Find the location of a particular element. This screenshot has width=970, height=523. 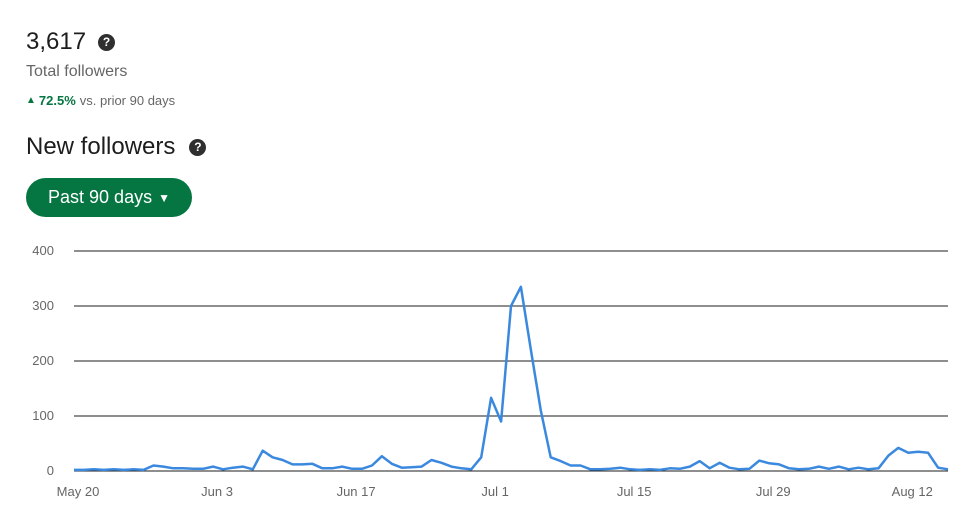

change-percent: 72.5% is located at coordinates (57, 100).